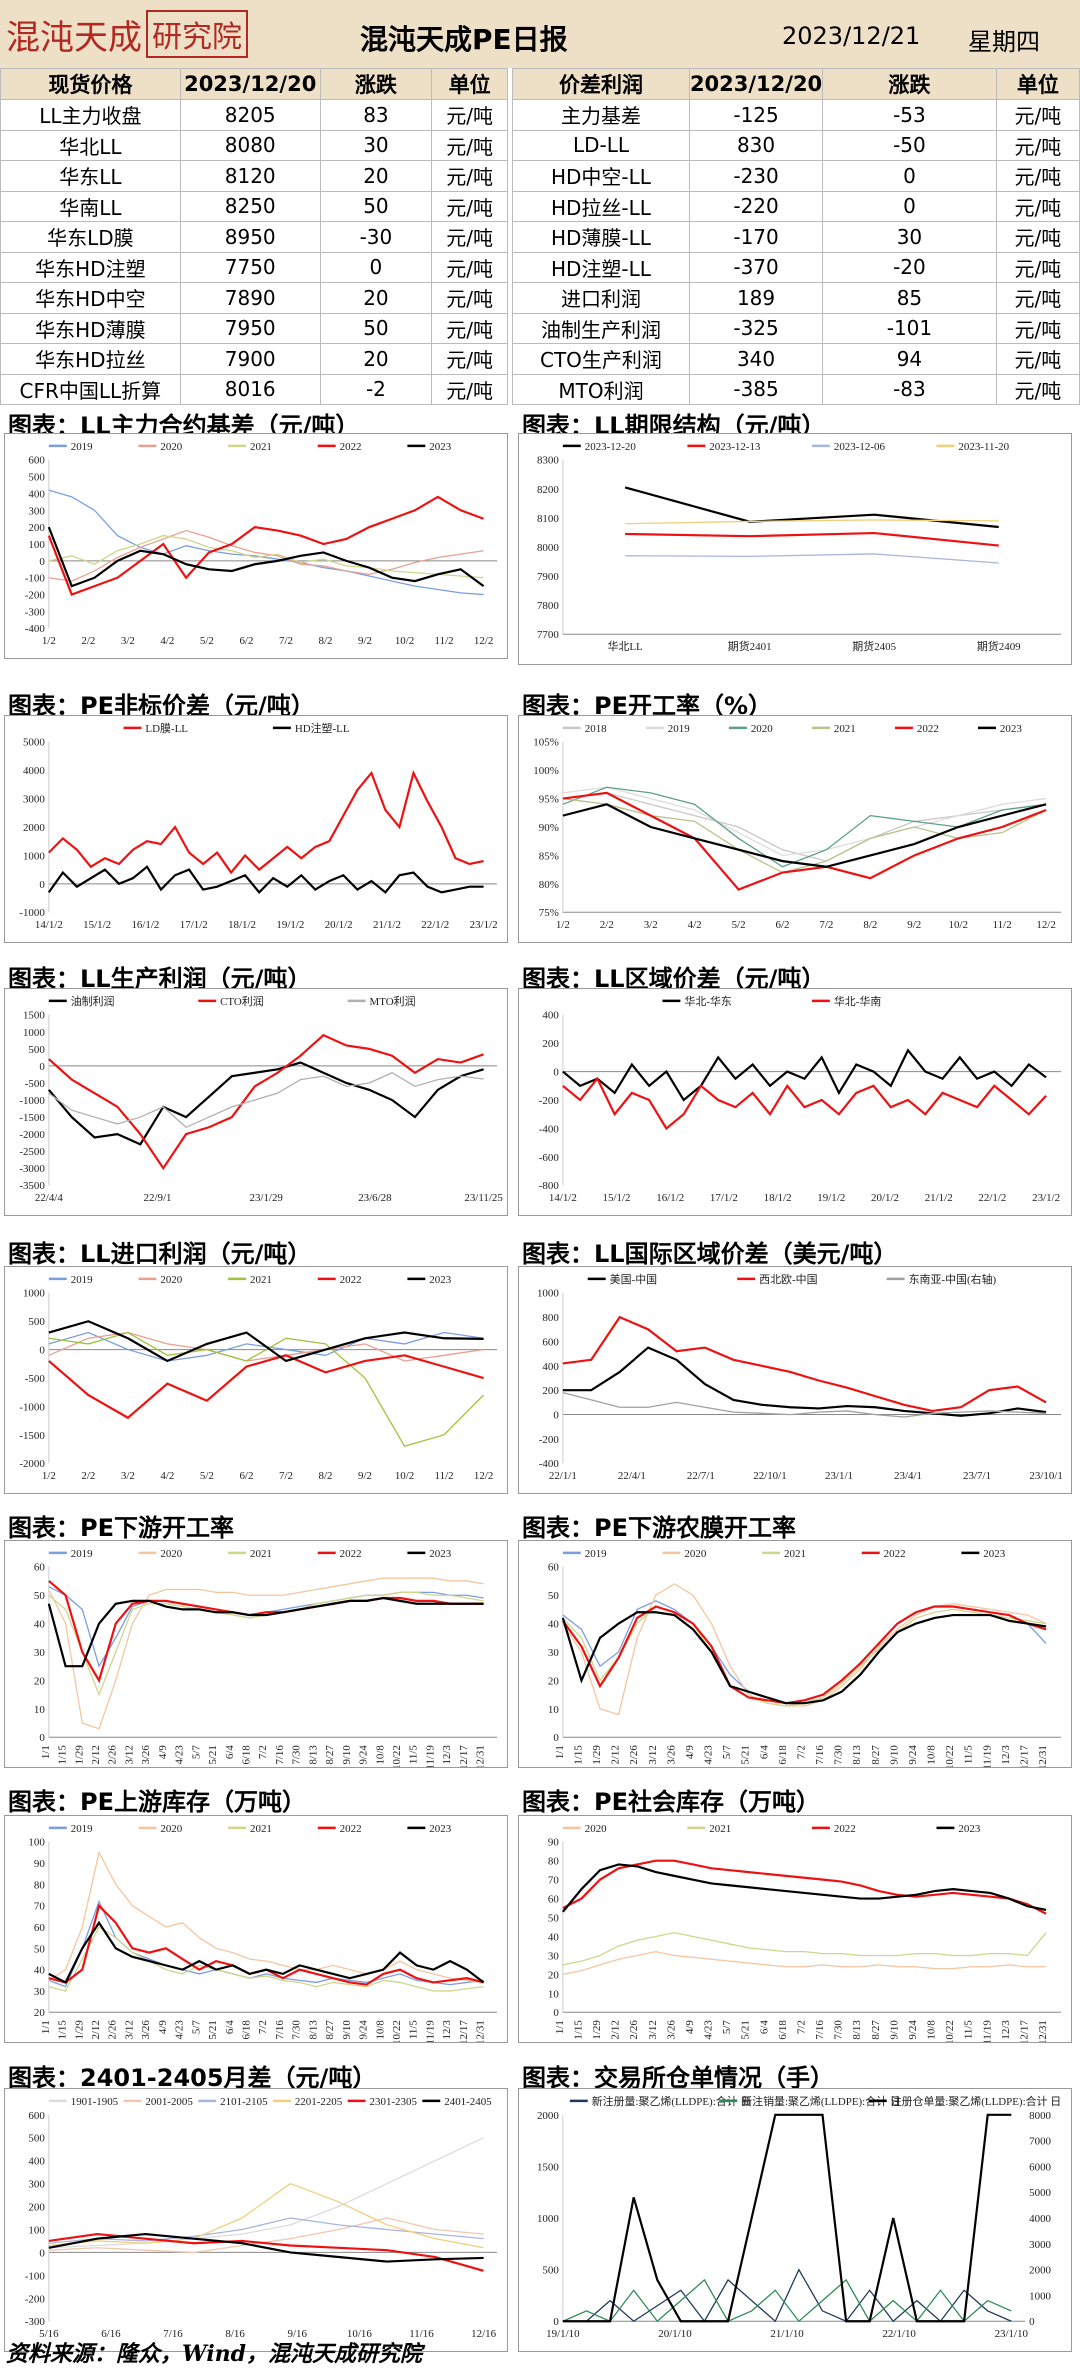 The height and width of the screenshot is (2368, 1080). Describe the element at coordinates (845, 729) in the screenshot. I see `legend-label: 2021` at that location.